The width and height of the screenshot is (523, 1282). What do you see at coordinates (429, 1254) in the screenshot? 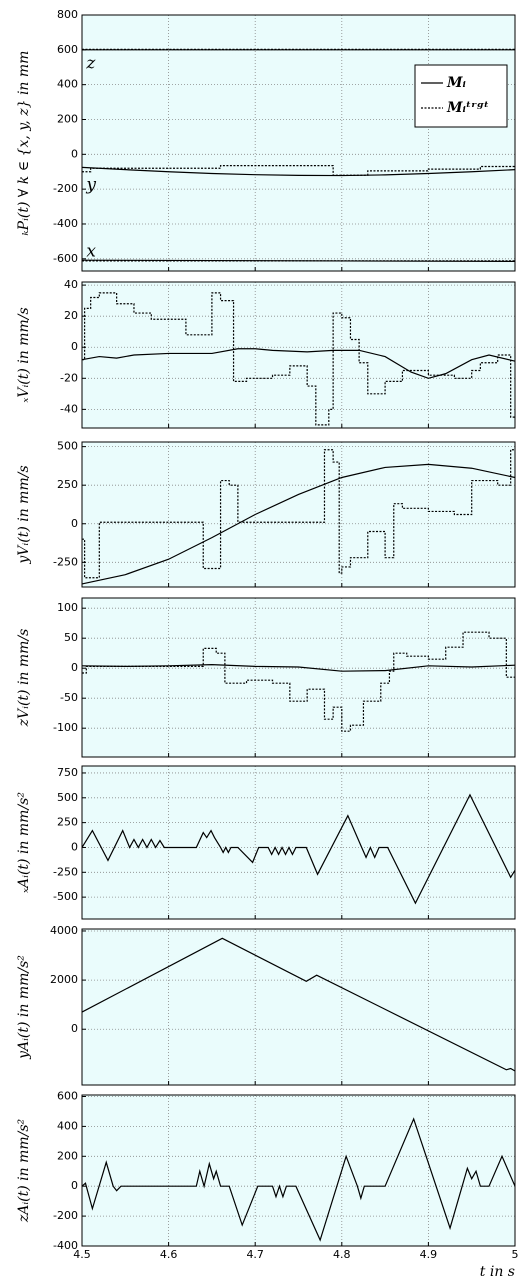
I see `x-tick-label: 4.9` at bounding box center [429, 1254].